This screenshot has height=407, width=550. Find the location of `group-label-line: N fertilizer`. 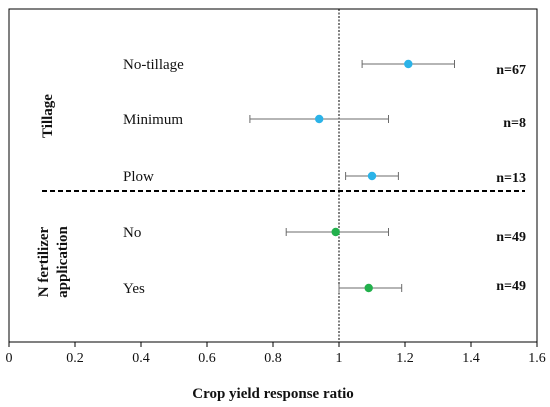

group-label-line: N fertilizer is located at coordinates (44, 261).